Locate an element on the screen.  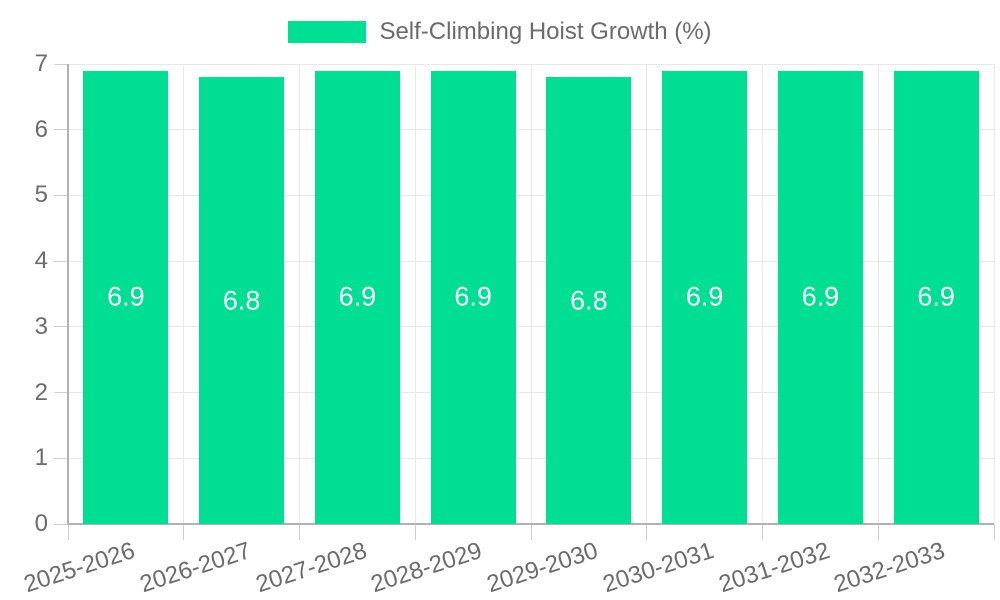
x-axis-tick-label: 2029-2030 is located at coordinates (542, 568).